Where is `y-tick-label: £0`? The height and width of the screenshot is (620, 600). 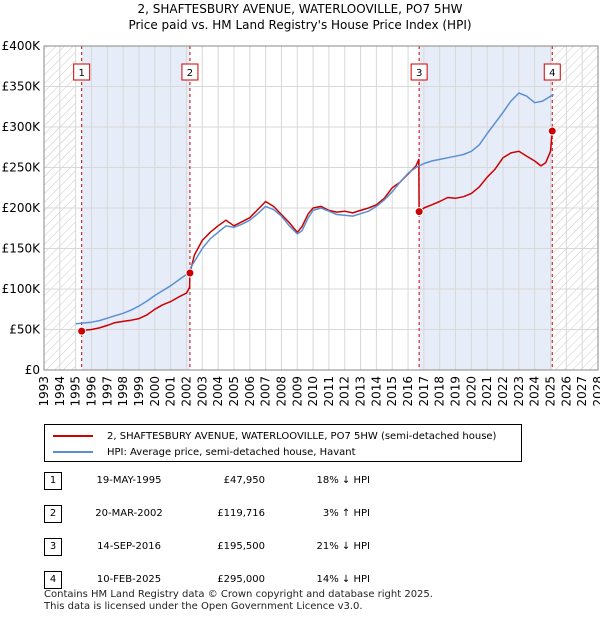 y-tick-label: £0 is located at coordinates (32, 370).